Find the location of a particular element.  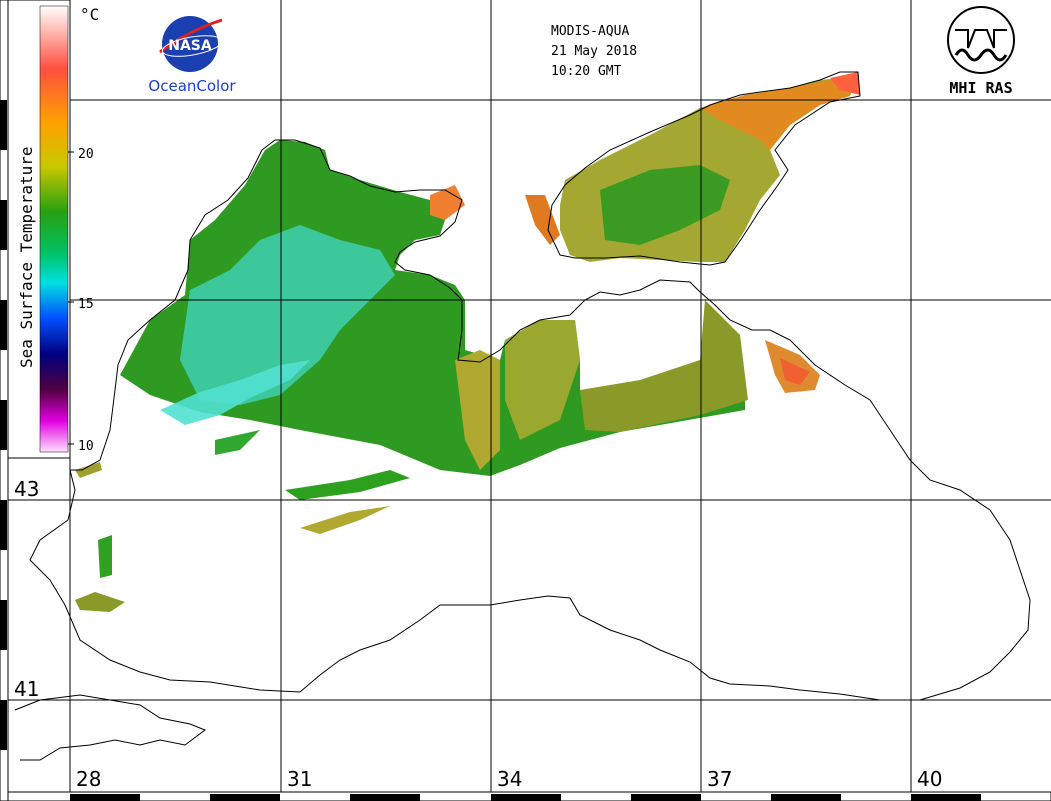

sst-taganrog-hot is located at coordinates (845, 83).